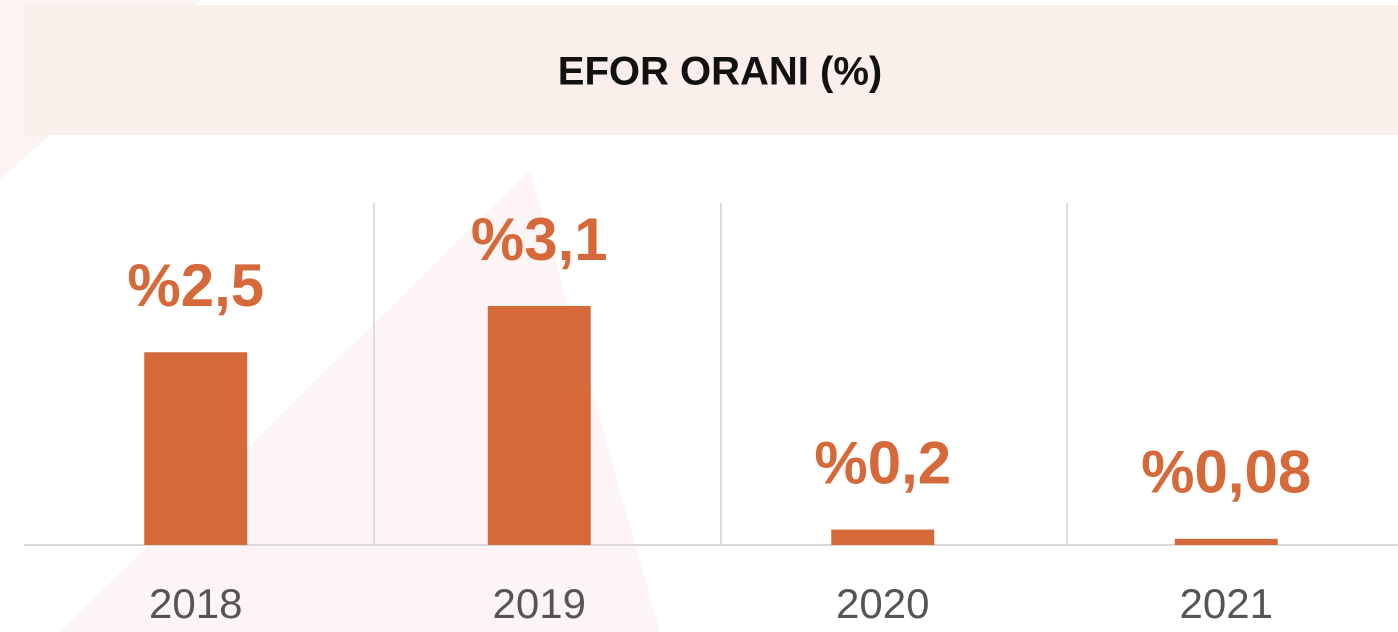 Image resolution: width=1398 pixels, height=632 pixels. Describe the element at coordinates (539, 603) in the screenshot. I see `x-tick-label: 2019` at that location.